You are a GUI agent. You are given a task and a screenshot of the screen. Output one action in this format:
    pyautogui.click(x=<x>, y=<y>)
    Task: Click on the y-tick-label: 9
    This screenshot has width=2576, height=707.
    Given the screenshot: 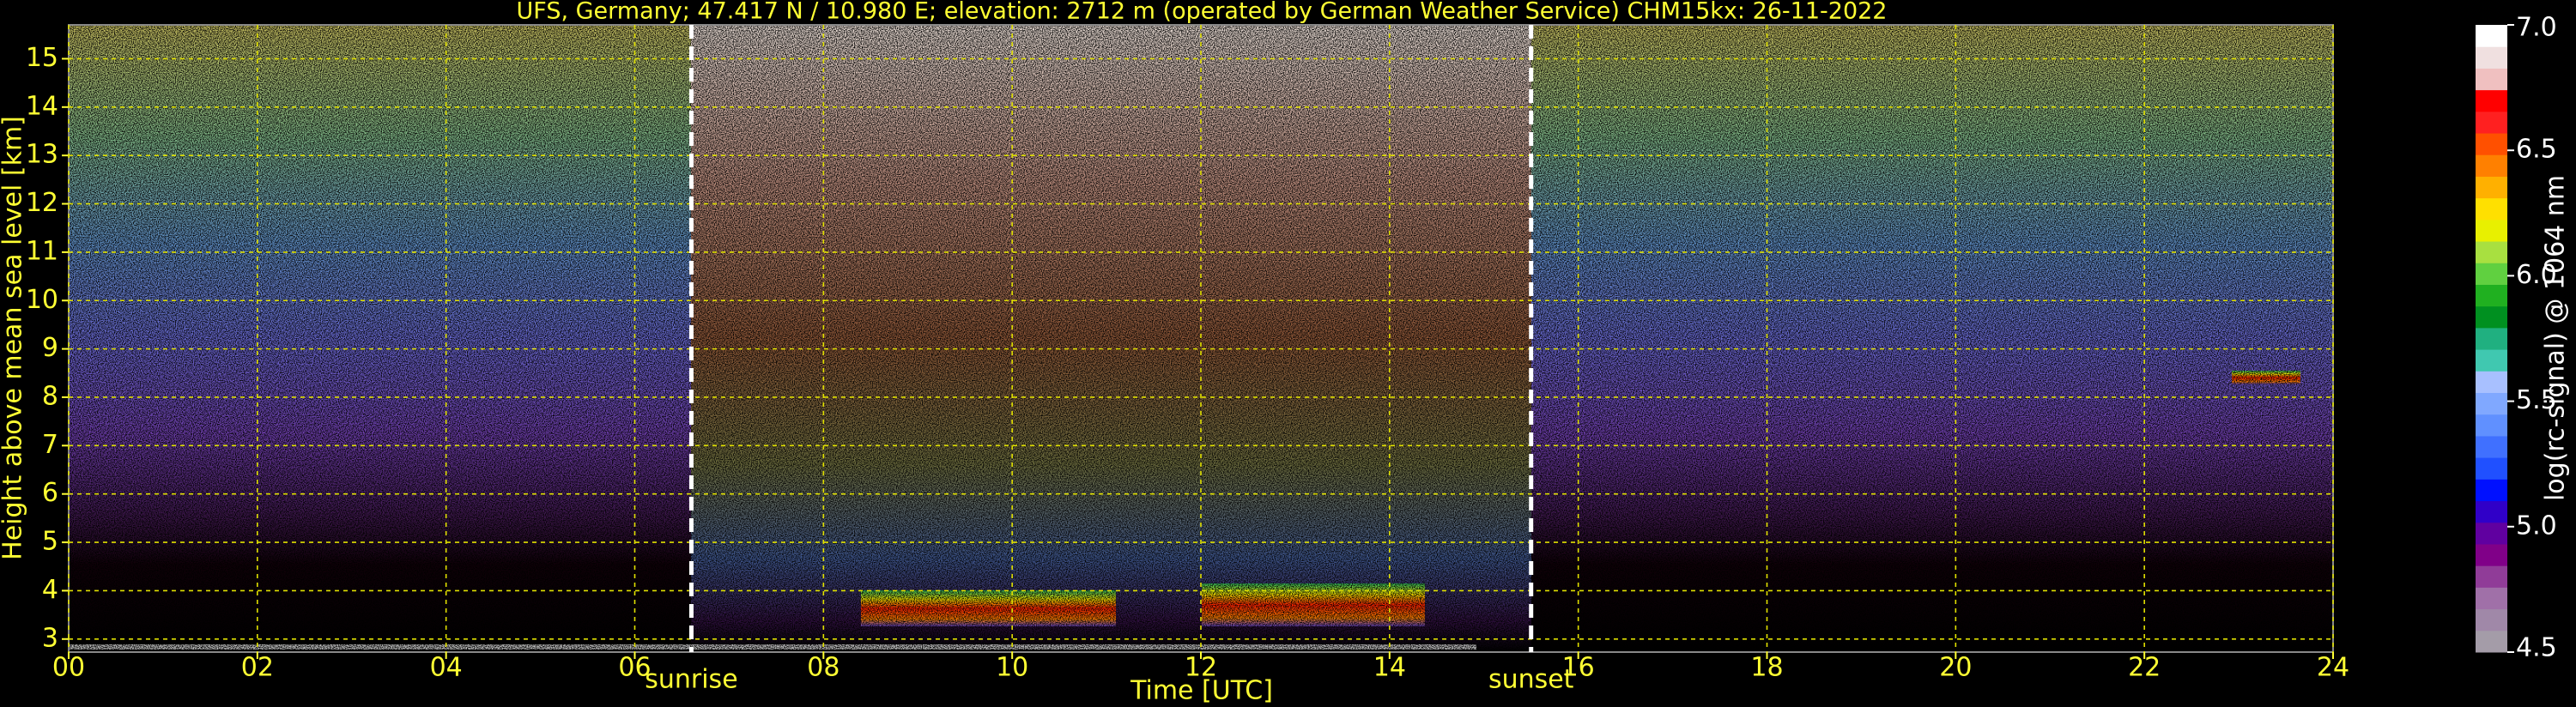 What is the action you would take?
    pyautogui.click(x=50, y=348)
    